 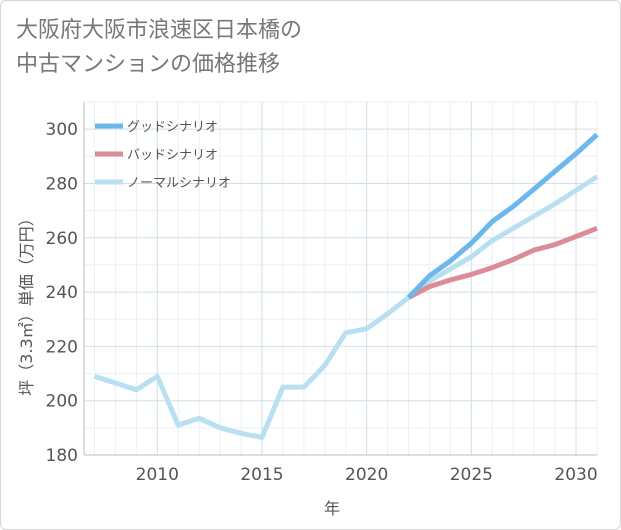 I want to click on legend-label-1: バッドシナリオ, so click(x=172, y=155).